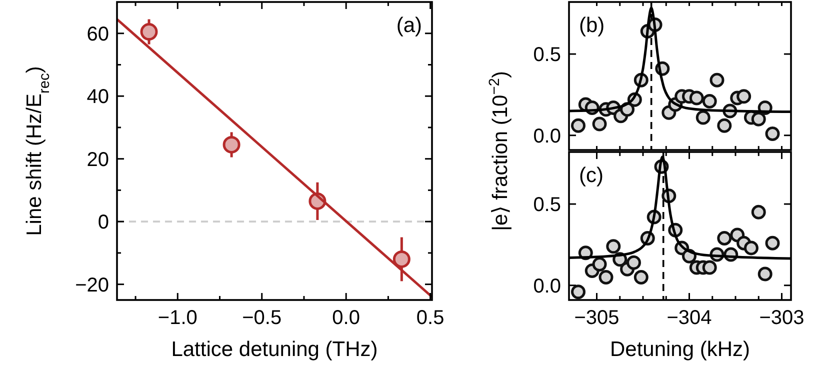 The width and height of the screenshot is (831, 381). I want to click on x-tick-label: 0.5, so click(430, 318).